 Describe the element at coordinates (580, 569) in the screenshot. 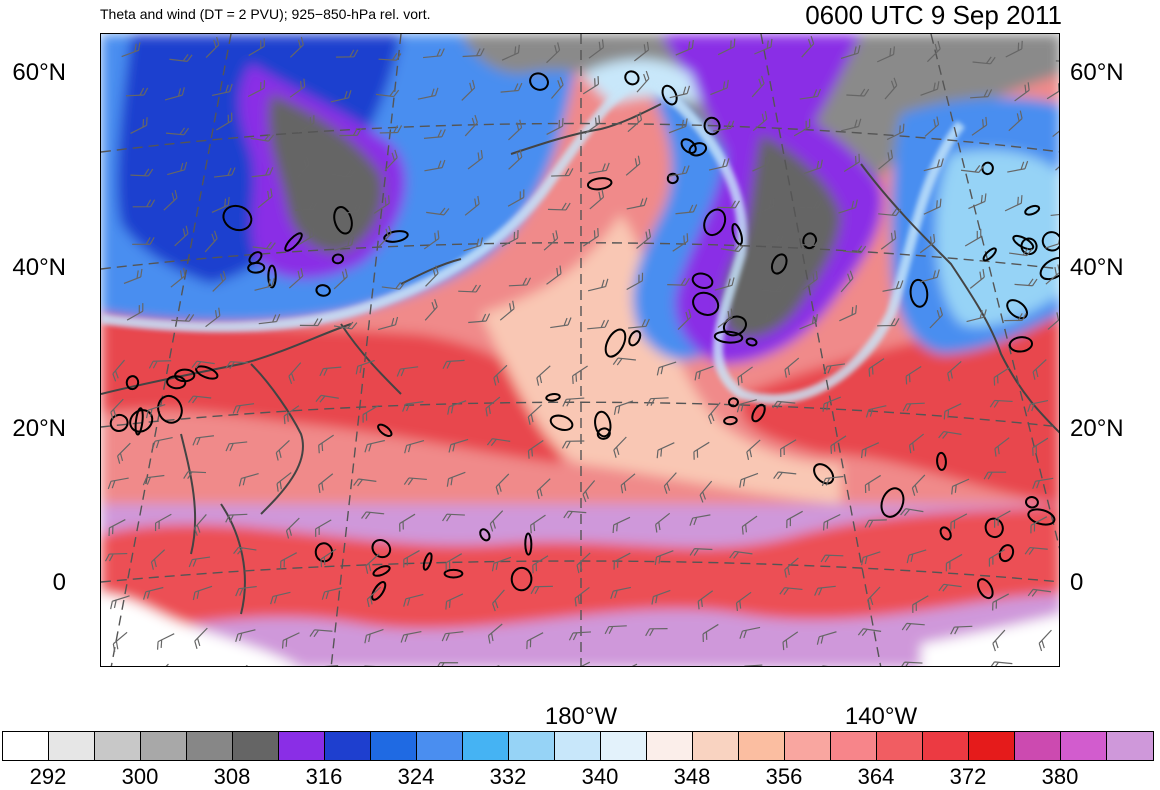

I see `equatorial-red-band` at that location.